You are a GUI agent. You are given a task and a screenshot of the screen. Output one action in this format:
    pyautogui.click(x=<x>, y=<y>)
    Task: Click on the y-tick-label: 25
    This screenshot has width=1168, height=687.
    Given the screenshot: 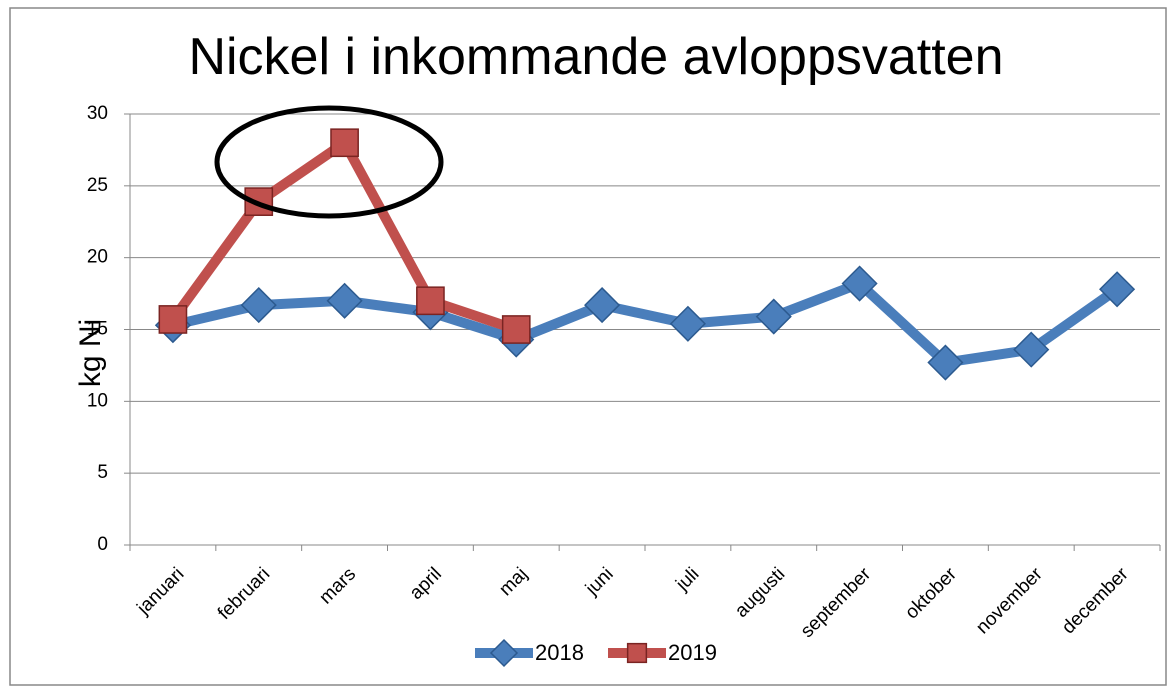 What is the action you would take?
    pyautogui.click(x=97, y=185)
    